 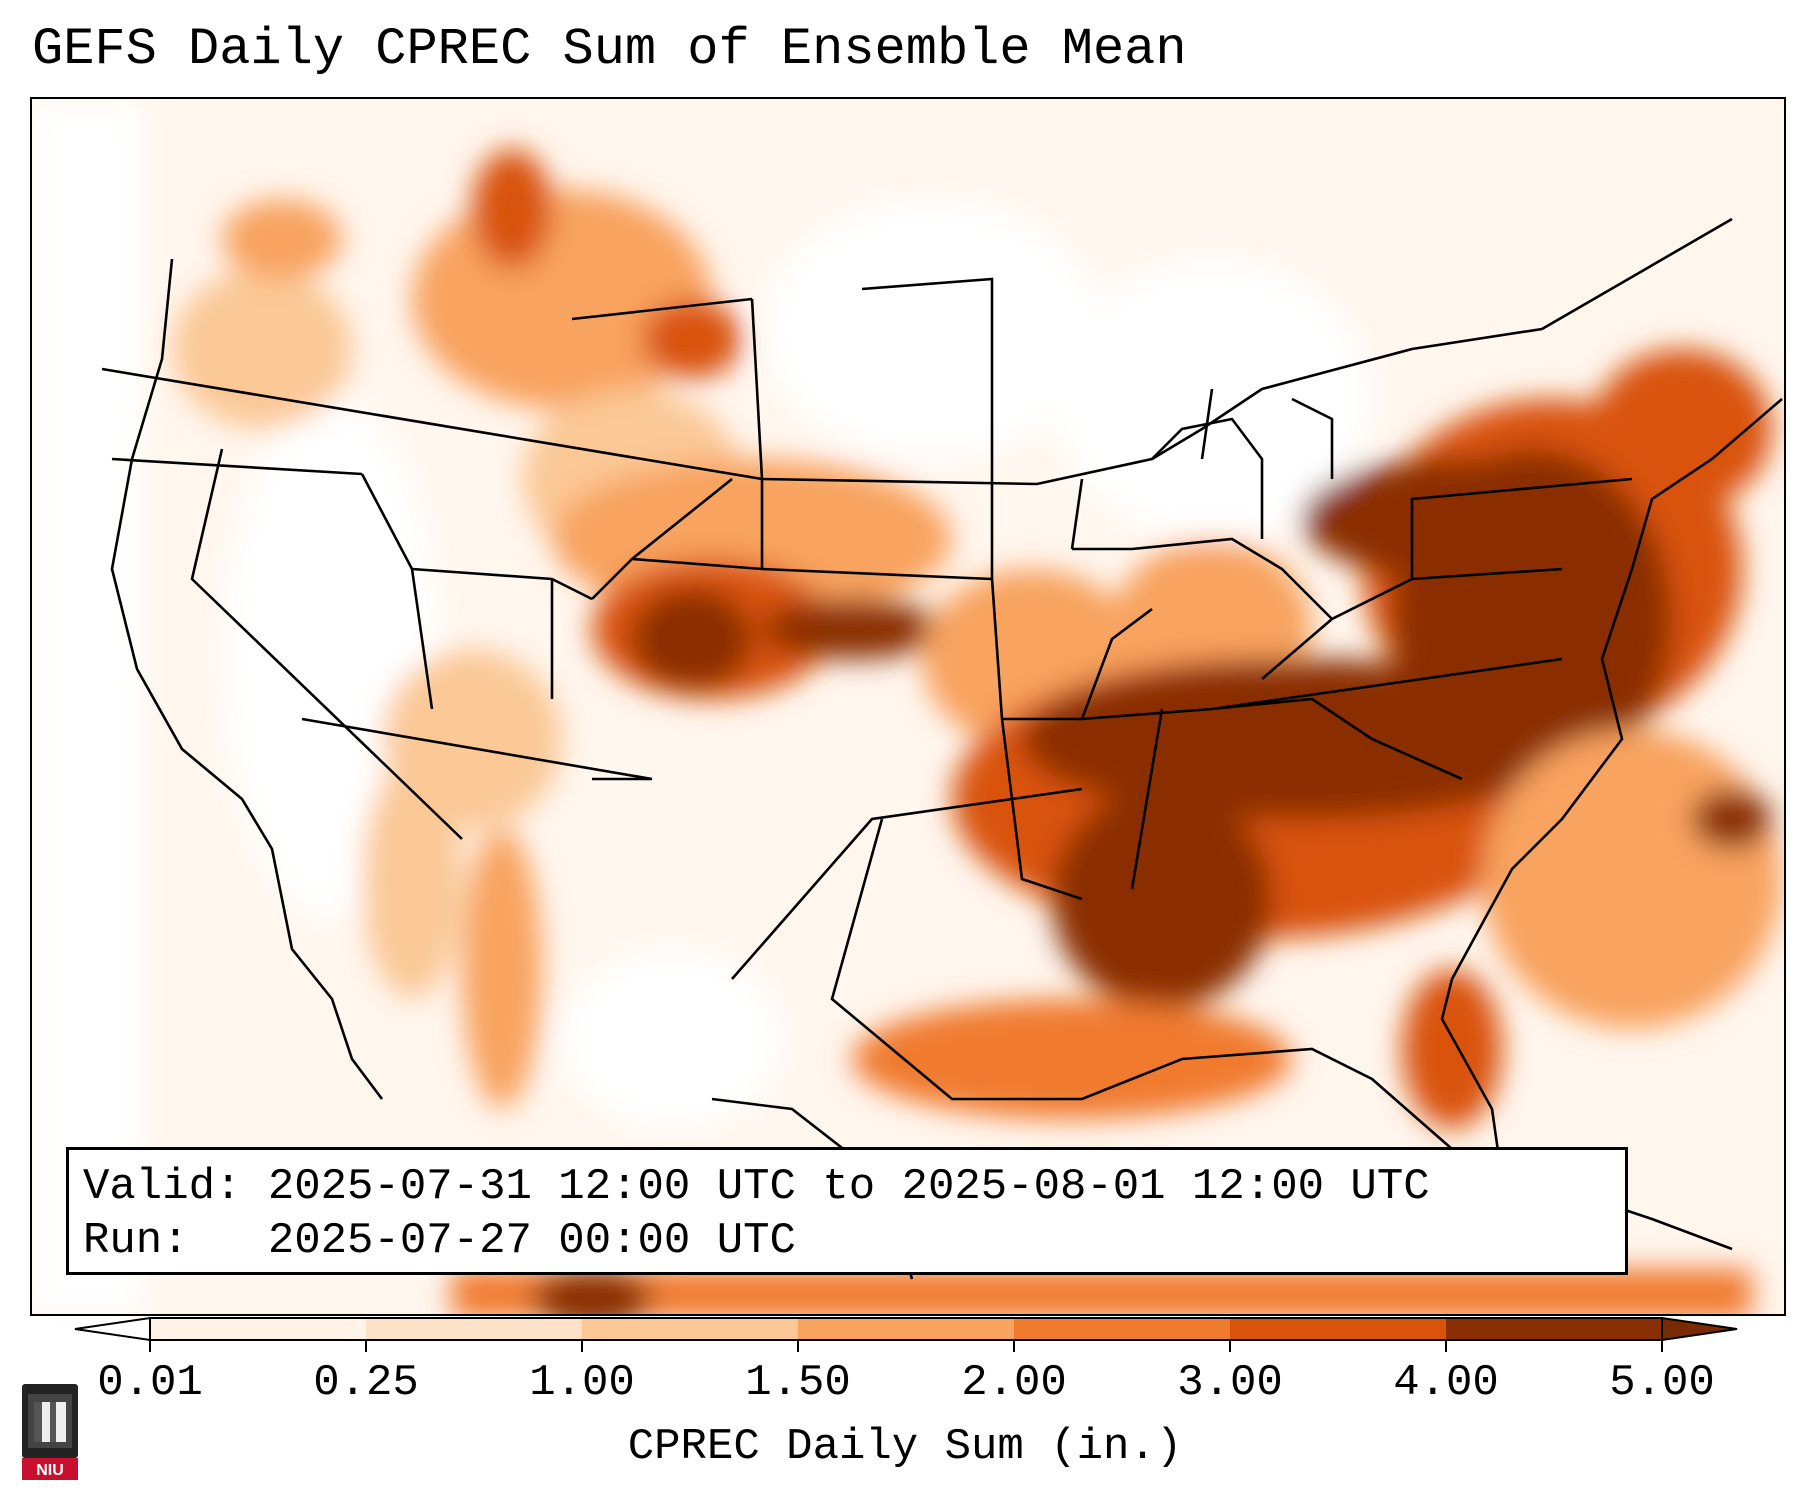 I want to click on colorbar-tick-label: 0.01, so click(x=150, y=1383).